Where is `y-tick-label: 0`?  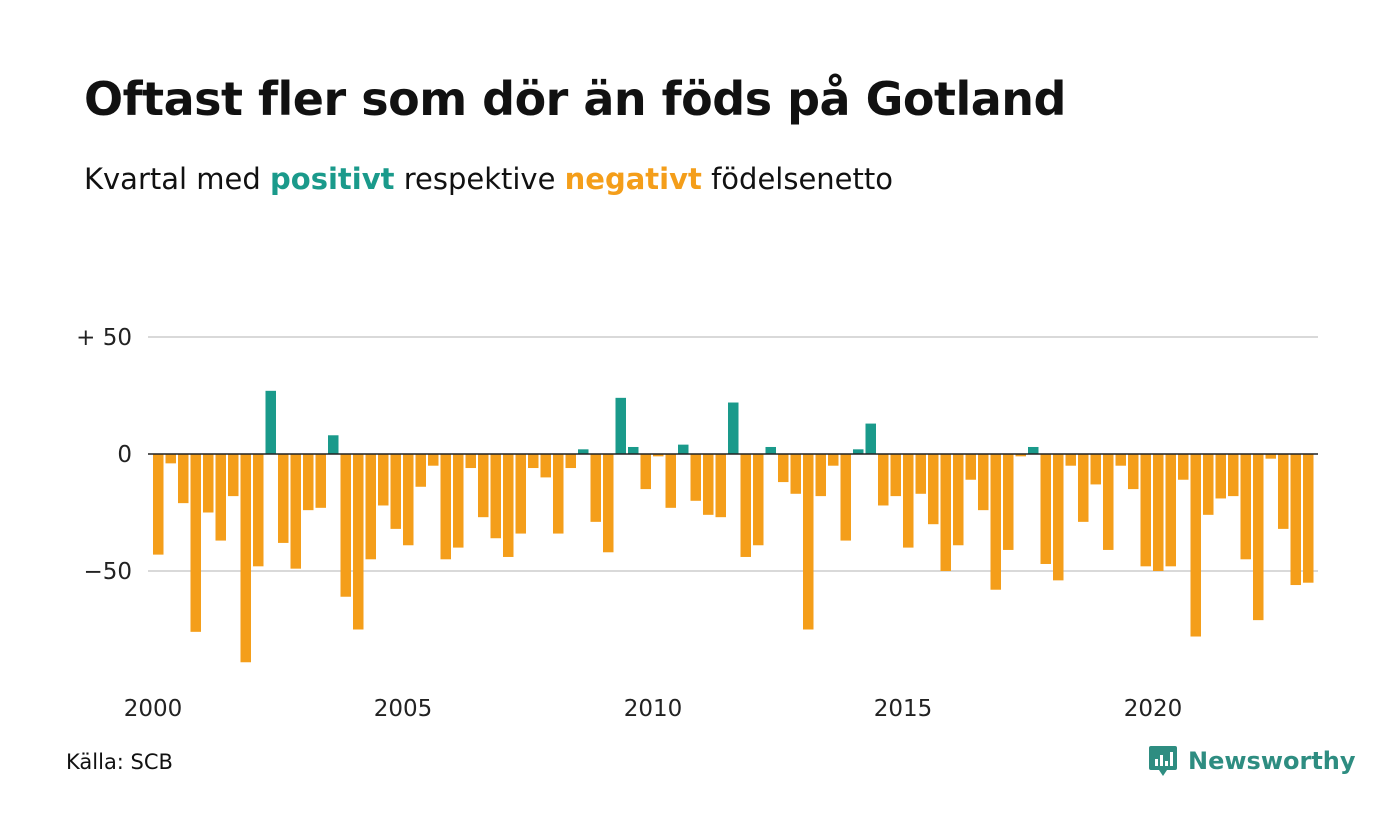 y-tick-label: 0 is located at coordinates (124, 455).